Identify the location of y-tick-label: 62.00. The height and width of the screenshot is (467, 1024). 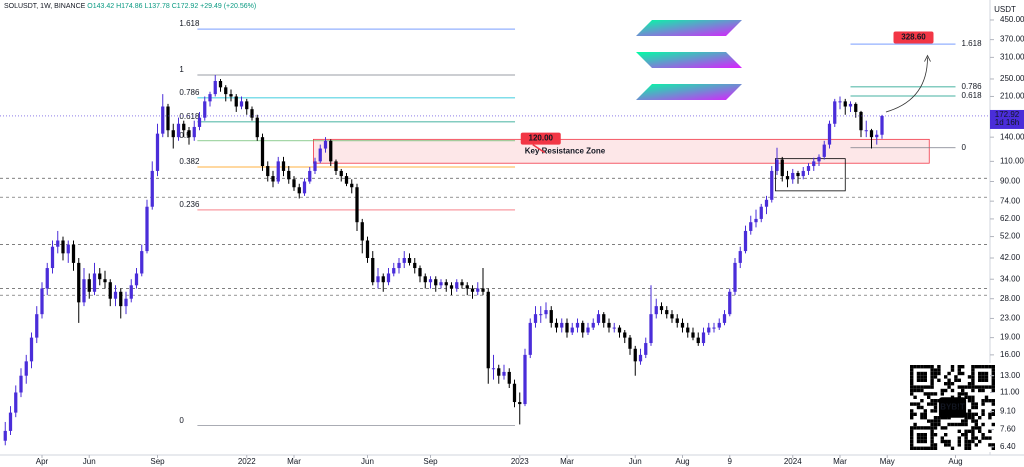
(1010, 218).